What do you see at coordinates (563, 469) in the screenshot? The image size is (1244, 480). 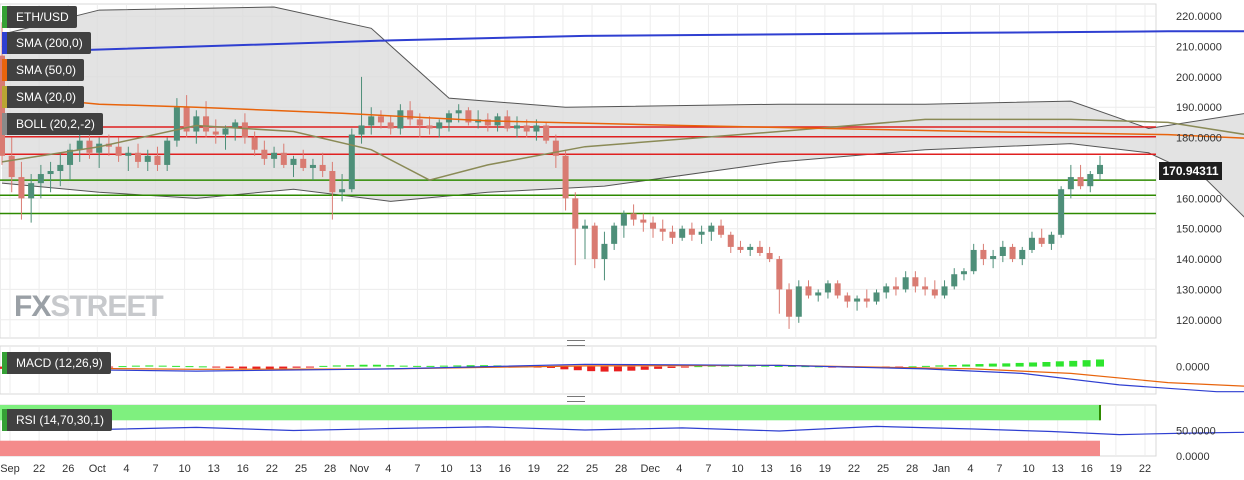 I see `time-tick-label: 22` at bounding box center [563, 469].